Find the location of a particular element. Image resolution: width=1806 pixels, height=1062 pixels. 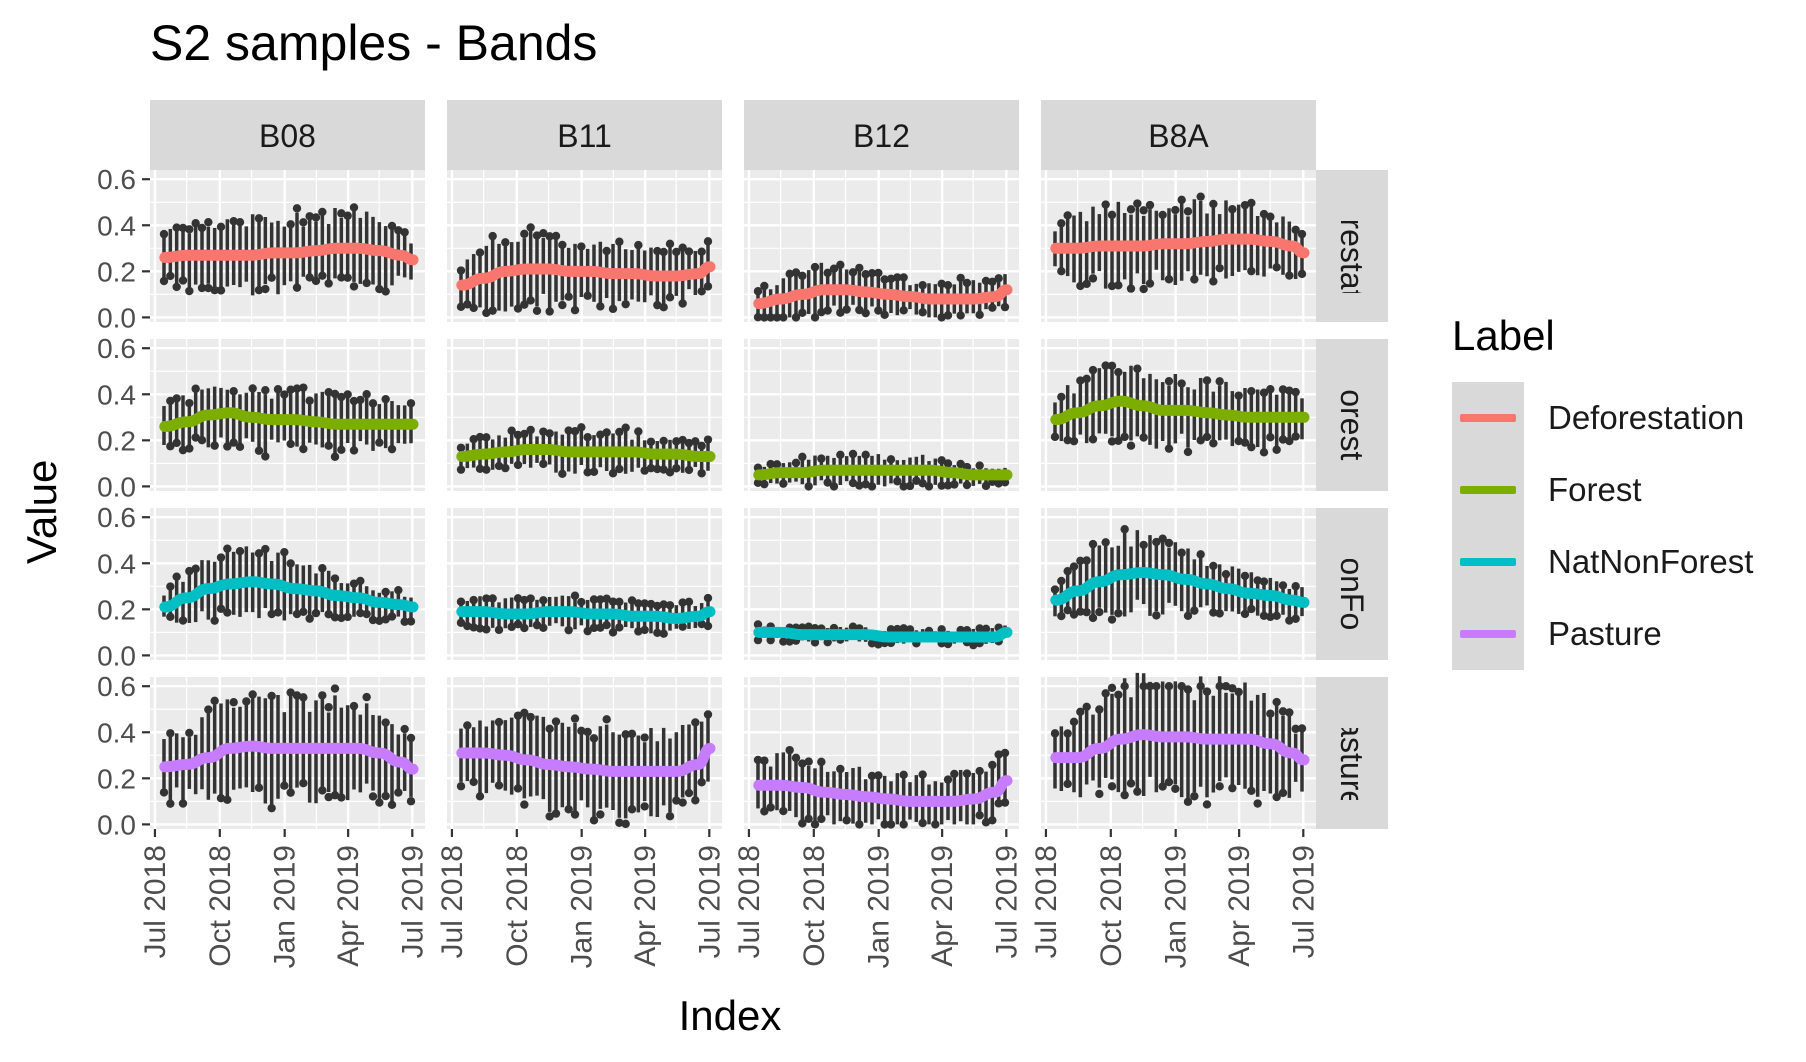

x-tick-label: Apr 2019 is located at coordinates (1239, 906).